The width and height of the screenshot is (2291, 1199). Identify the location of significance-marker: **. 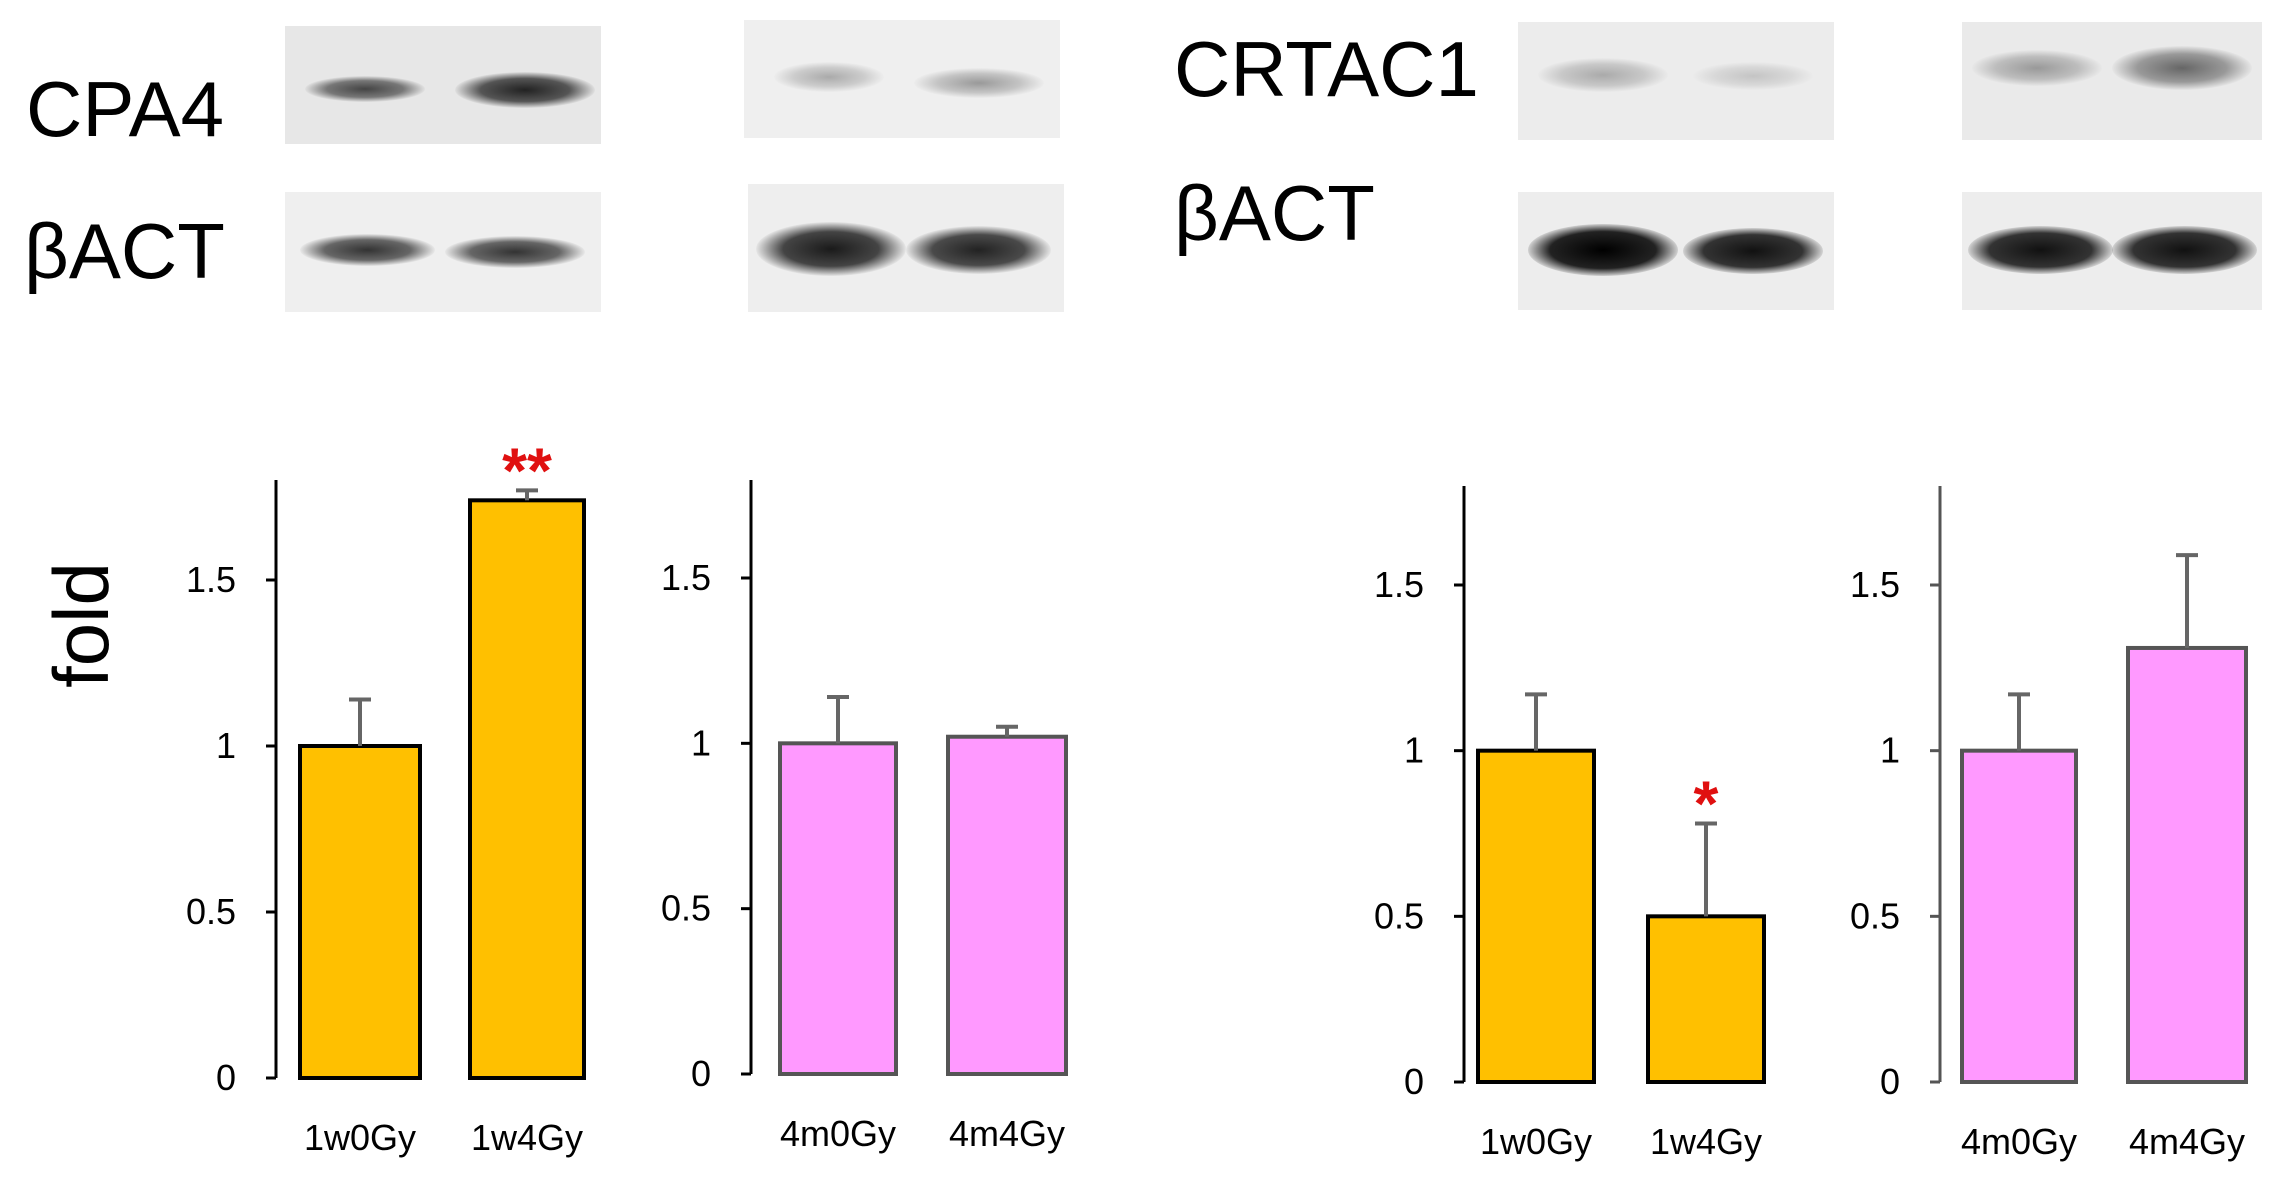
(527, 470).